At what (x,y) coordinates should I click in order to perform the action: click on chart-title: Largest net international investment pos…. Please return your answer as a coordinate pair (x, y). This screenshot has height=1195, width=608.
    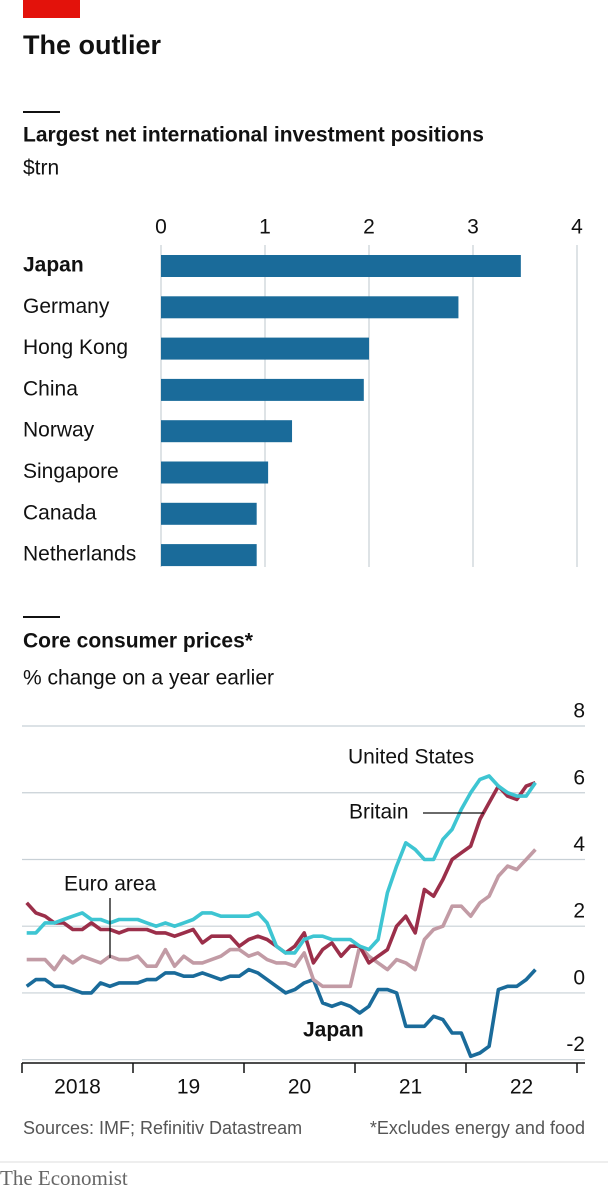
    Looking at the image, I should click on (253, 135).